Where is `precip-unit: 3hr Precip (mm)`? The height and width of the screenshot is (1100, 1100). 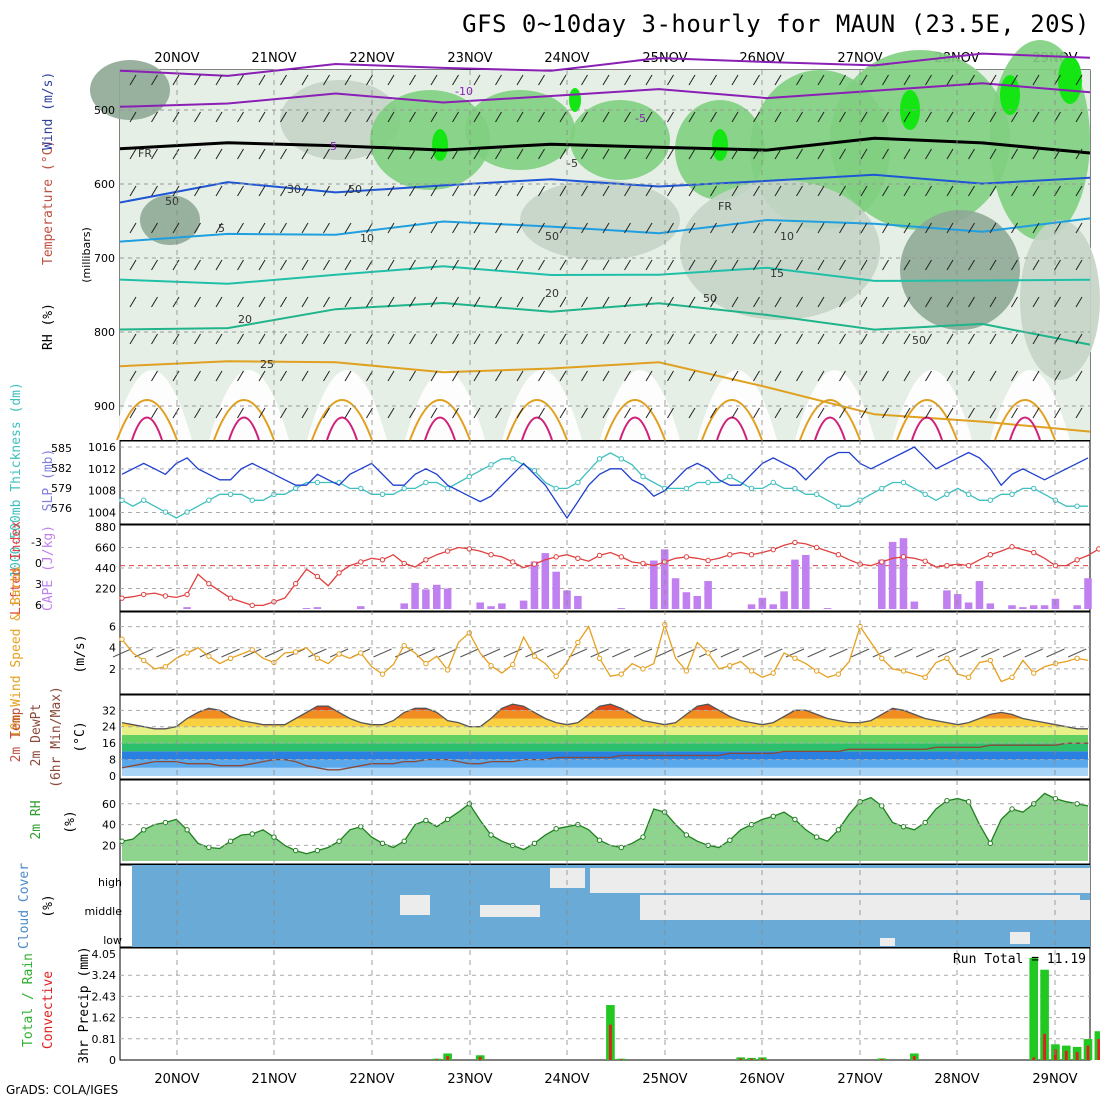
precip-unit: 3hr Precip (mm) is located at coordinates (84, 1004).